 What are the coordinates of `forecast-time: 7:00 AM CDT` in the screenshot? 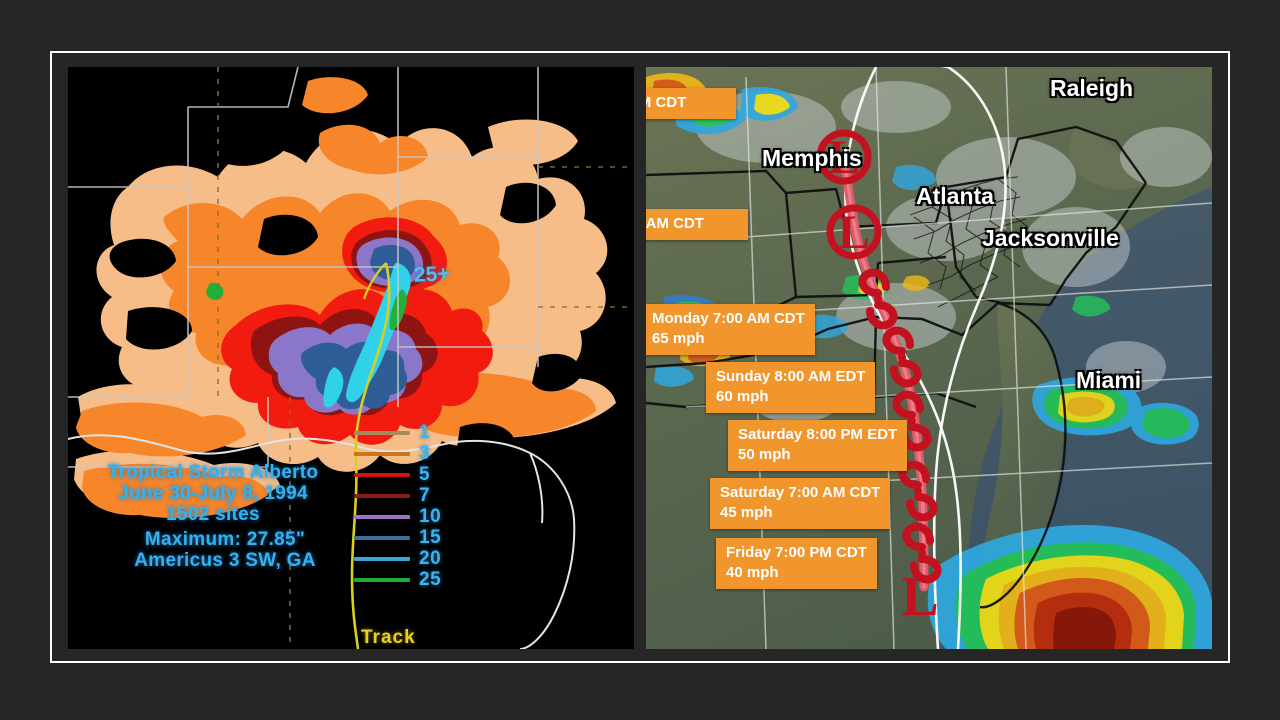 It's located at (675, 223).